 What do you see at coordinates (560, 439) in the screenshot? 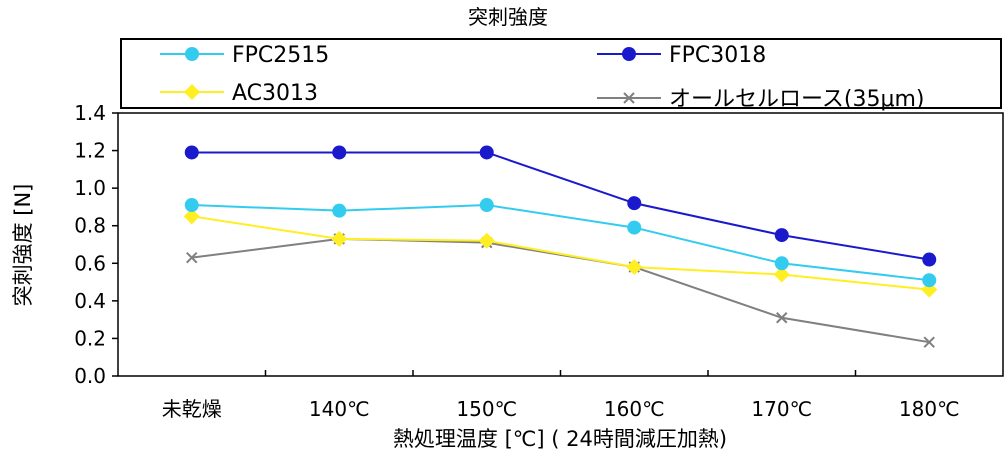
I see `x-axis-label: 熱処理温度 [℃] ( 24時間減圧加熱)` at bounding box center [560, 439].